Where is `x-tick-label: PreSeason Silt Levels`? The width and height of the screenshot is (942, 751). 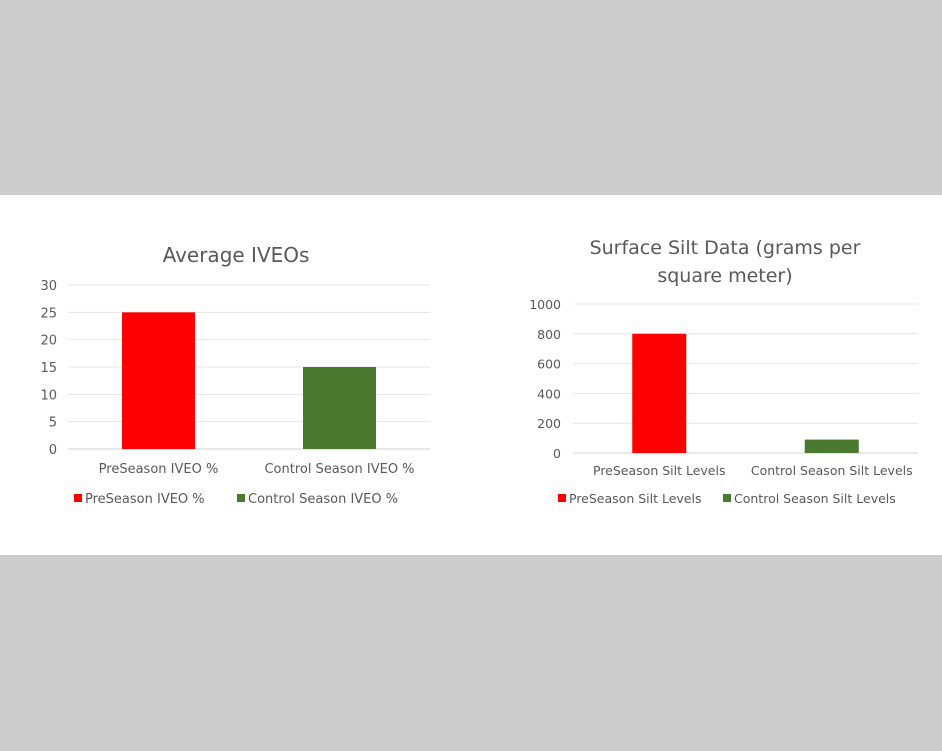 x-tick-label: PreSeason Silt Levels is located at coordinates (659, 470).